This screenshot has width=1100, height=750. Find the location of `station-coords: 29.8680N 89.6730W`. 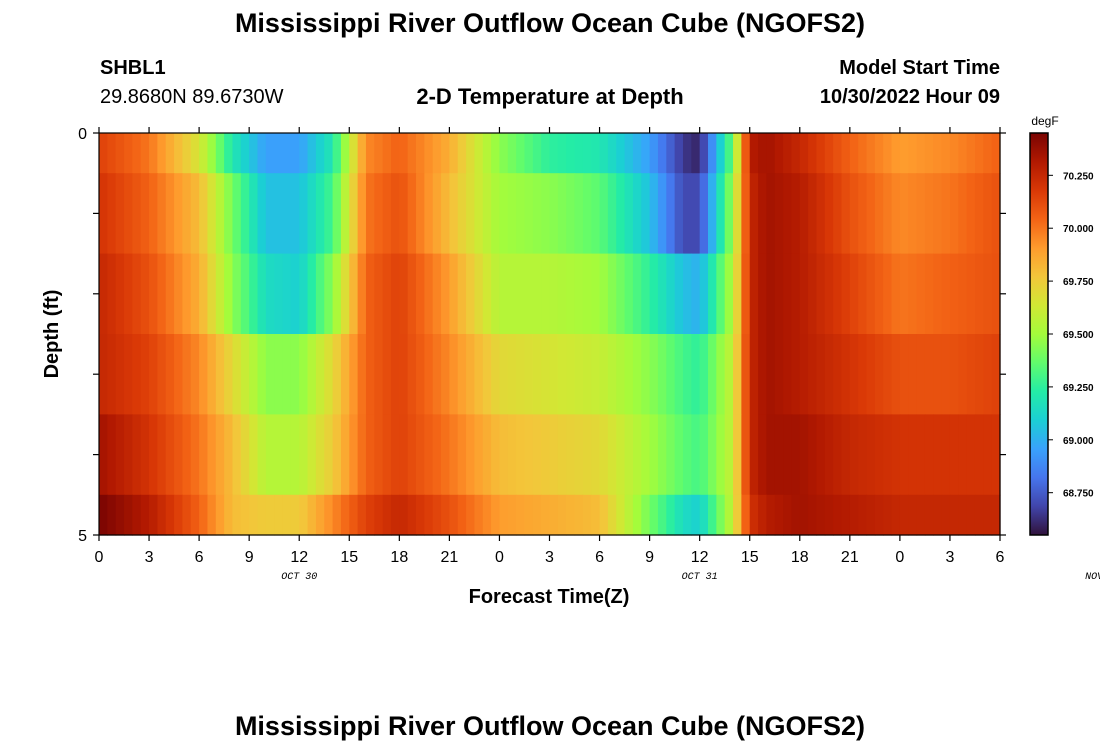

station-coords: 29.8680N 89.6730W is located at coordinates (192, 97).